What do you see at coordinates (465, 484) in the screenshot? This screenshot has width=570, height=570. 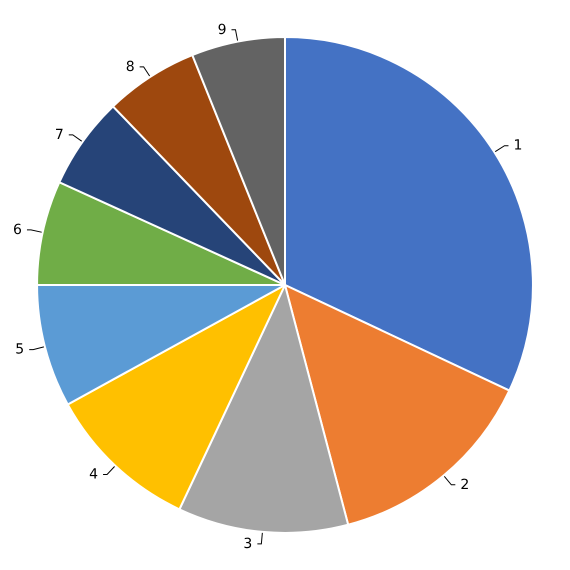 I see `slice-label: 2` at bounding box center [465, 484].